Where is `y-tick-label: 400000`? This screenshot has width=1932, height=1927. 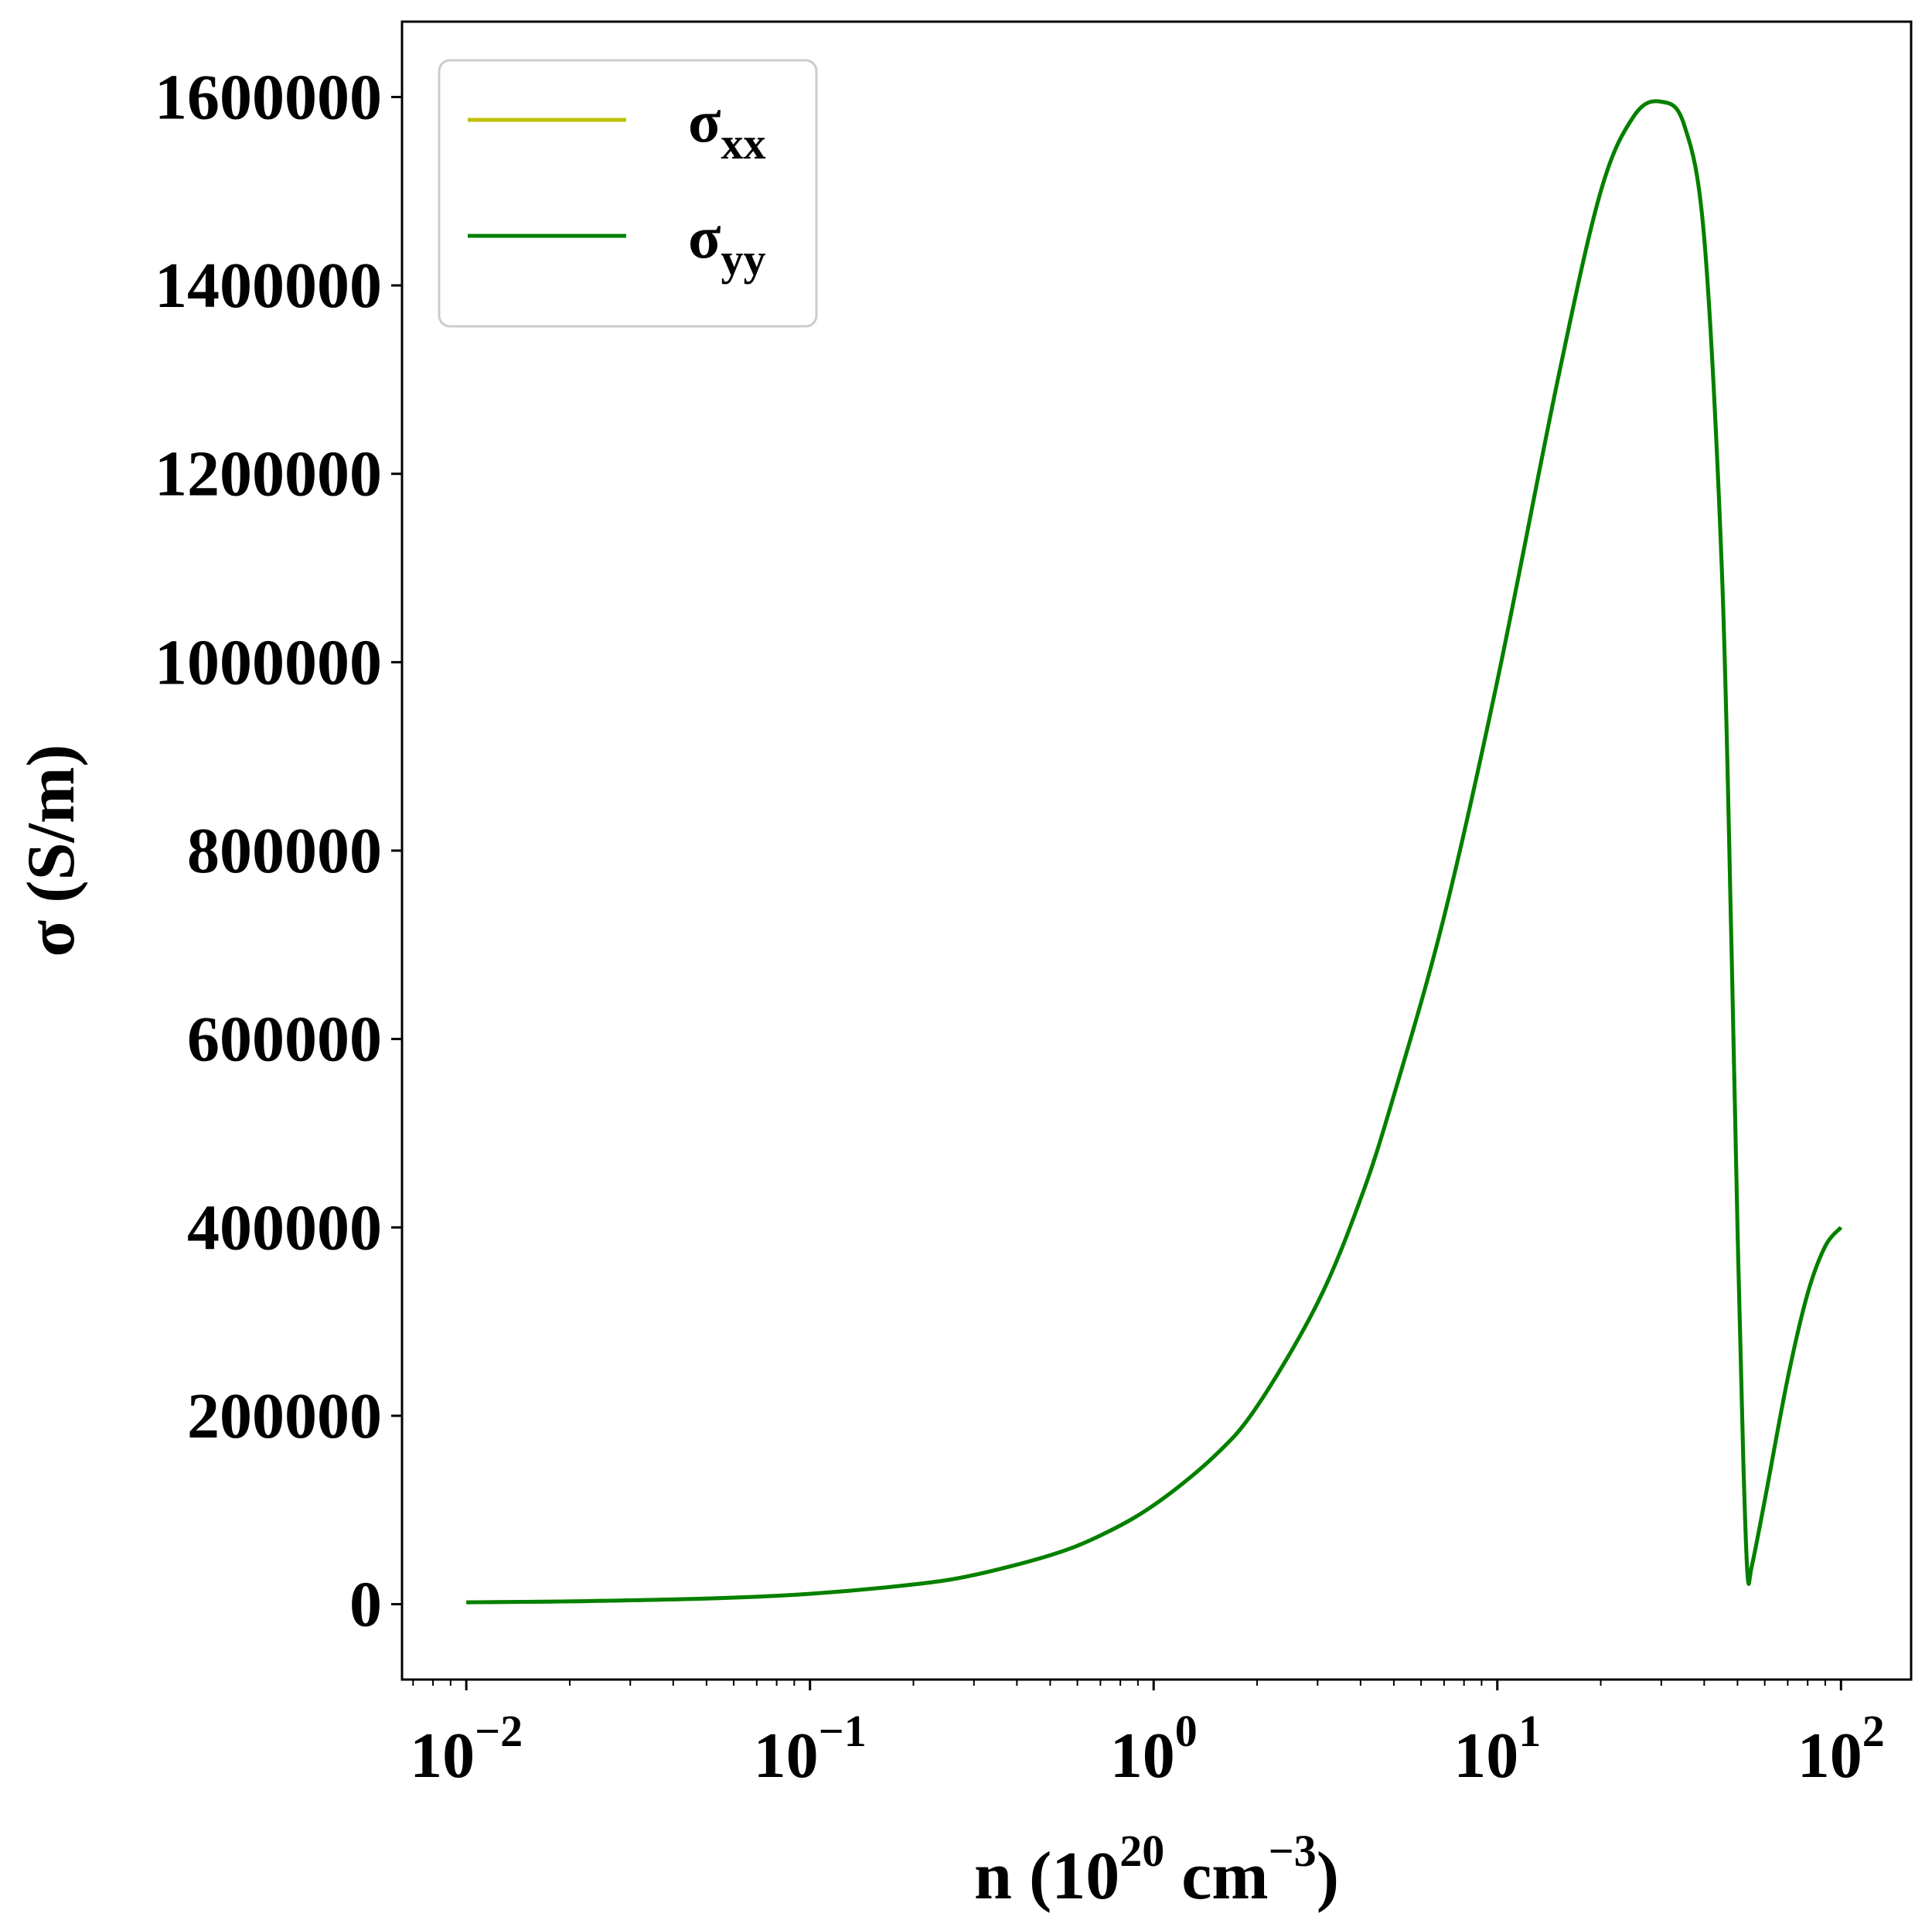
y-tick-label: 400000 is located at coordinates (284, 1228).